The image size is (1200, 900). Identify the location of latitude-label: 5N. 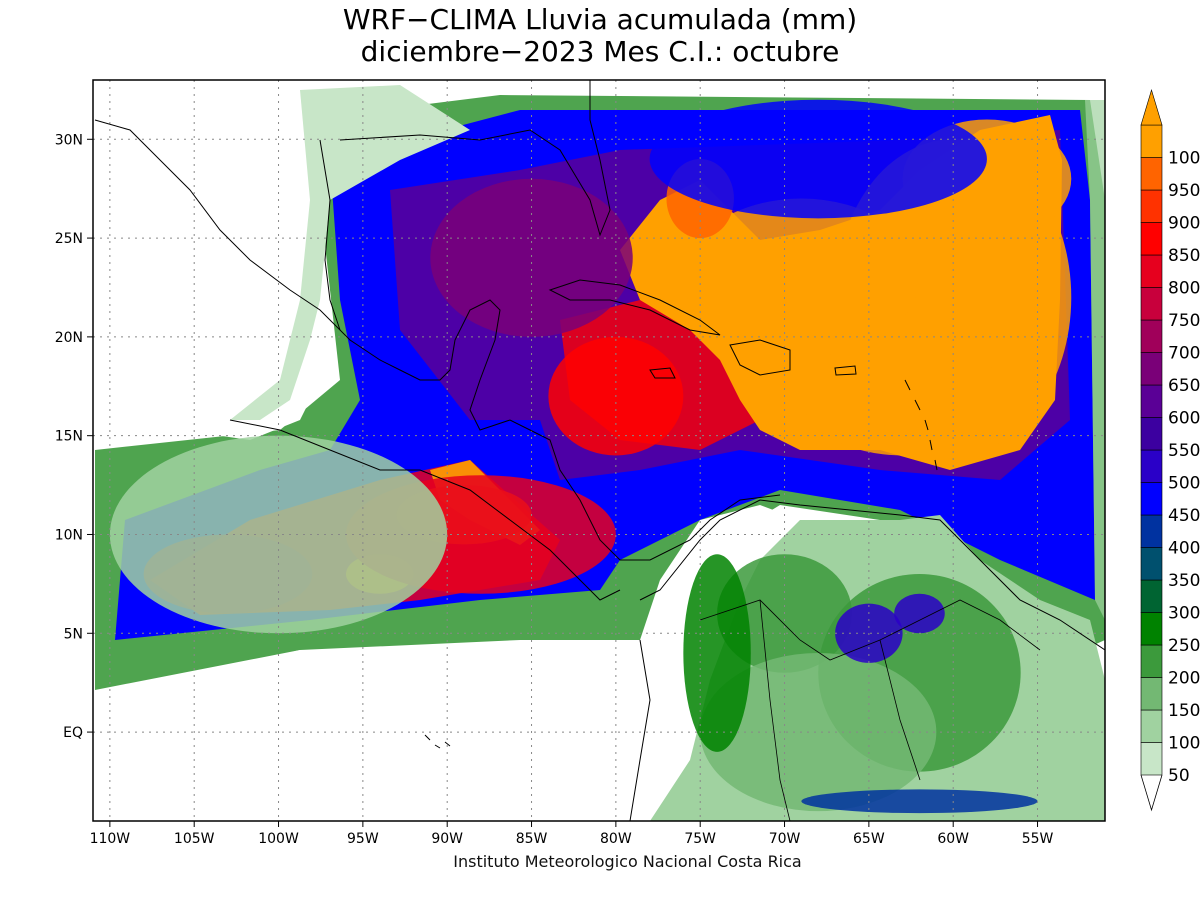
(73, 634).